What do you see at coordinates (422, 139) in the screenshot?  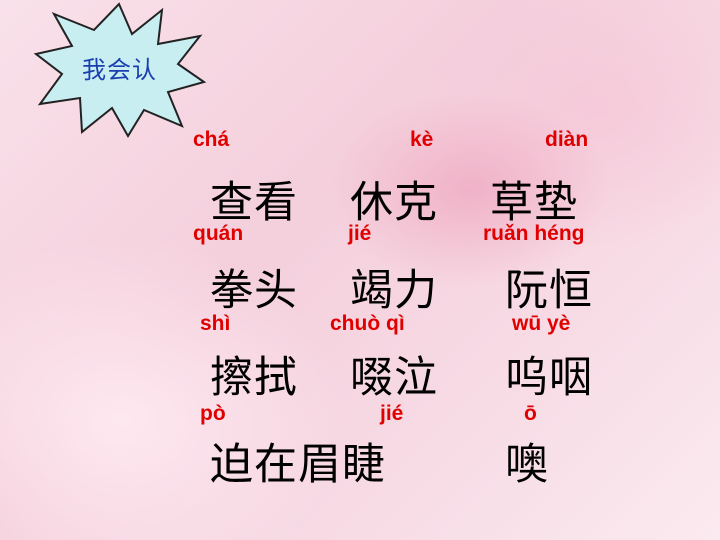 I see `pinyin-ke: kè` at bounding box center [422, 139].